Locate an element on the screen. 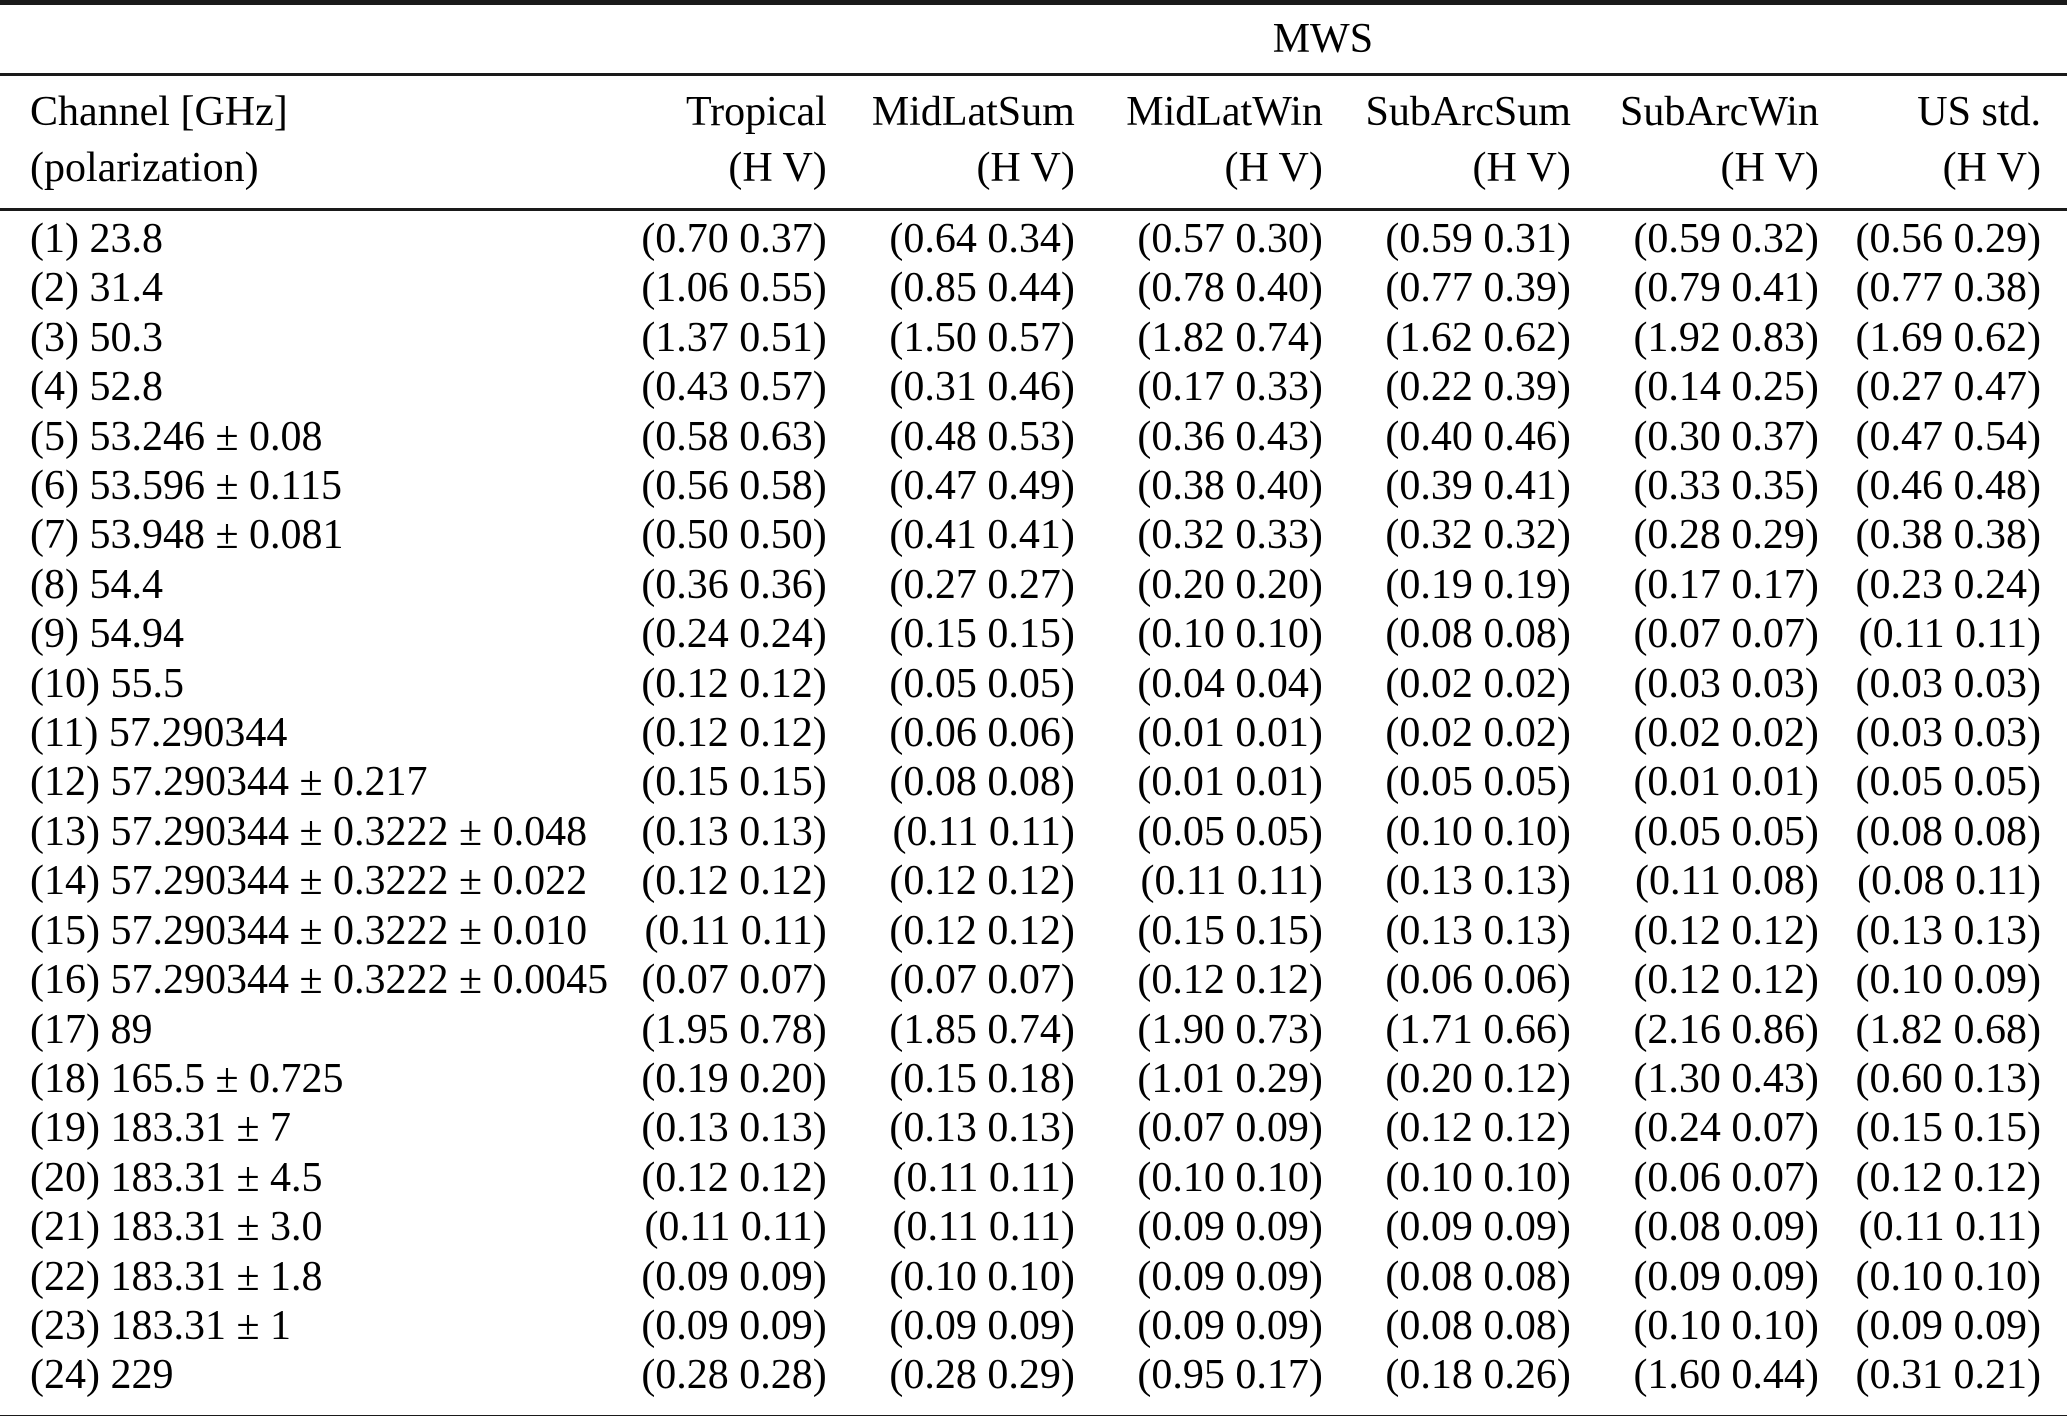 The image size is (2067, 1416). channel-cell: (19) 183.31 ± 7 is located at coordinates (161, 1128).